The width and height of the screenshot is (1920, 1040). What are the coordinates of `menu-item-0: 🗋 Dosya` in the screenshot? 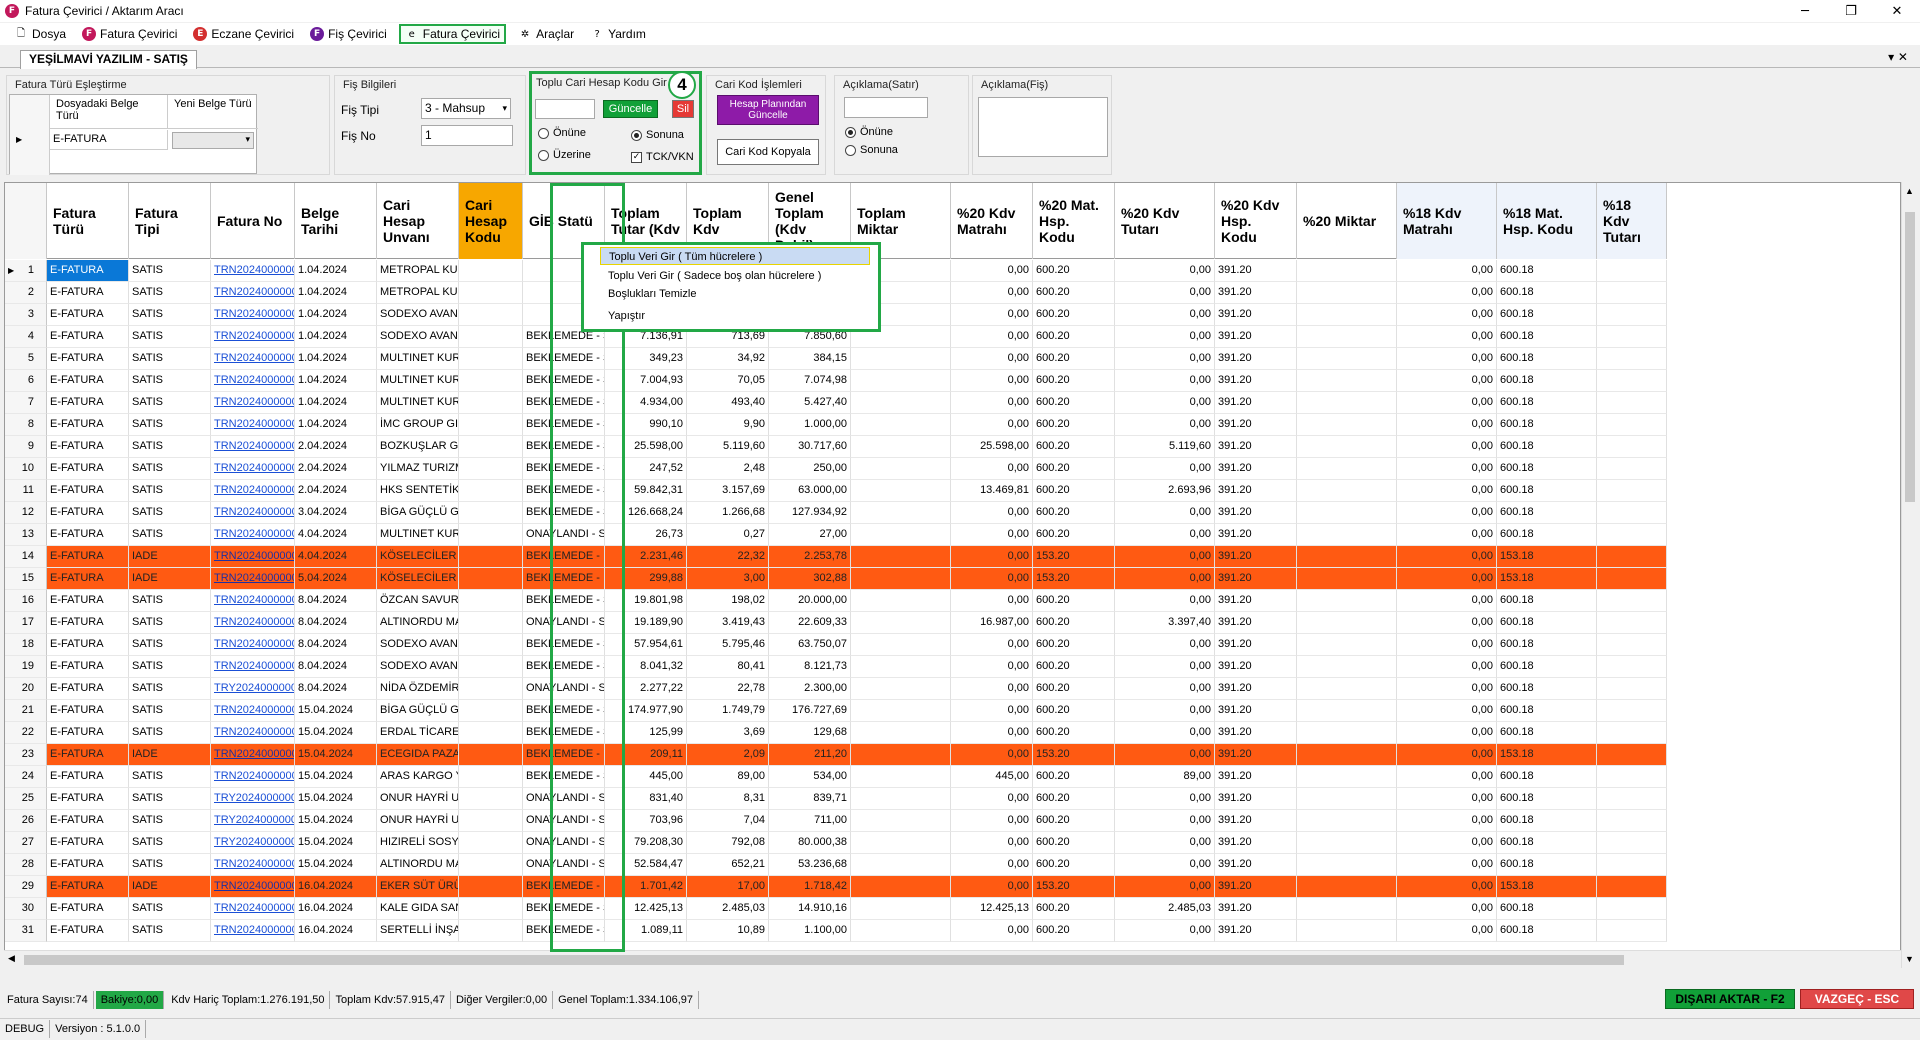 It's located at (40, 34).